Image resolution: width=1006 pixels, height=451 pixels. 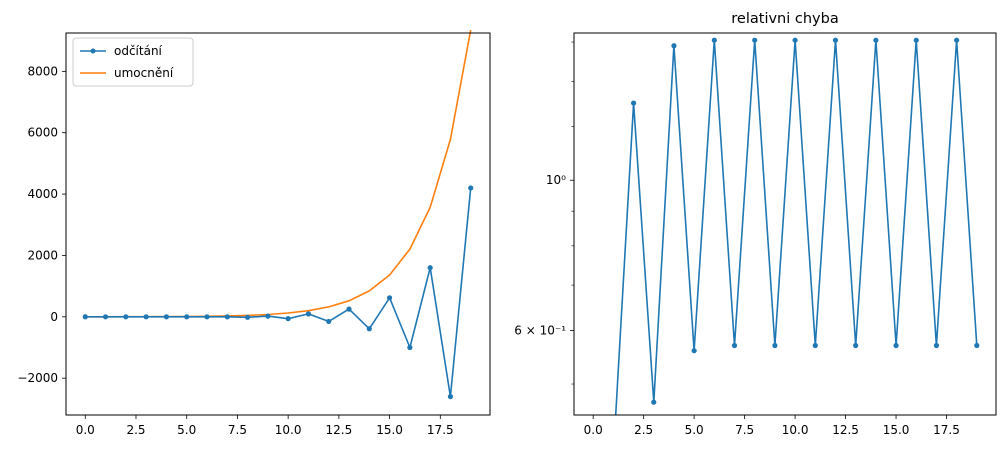 What do you see at coordinates (42, 71) in the screenshot?
I see `y-tick-label: 8000` at bounding box center [42, 71].